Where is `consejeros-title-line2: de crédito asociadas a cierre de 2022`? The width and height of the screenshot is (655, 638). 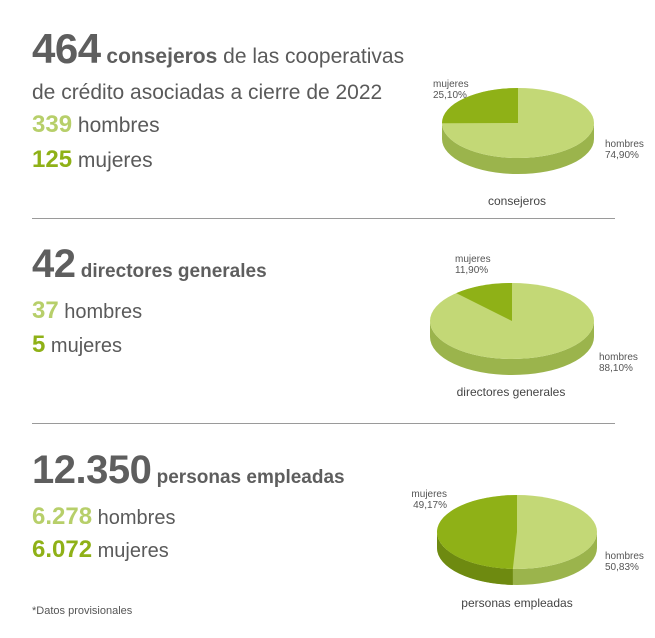
consejeros-title-line2: de crédito asociadas a cierre de 2022 is located at coordinates (207, 92).